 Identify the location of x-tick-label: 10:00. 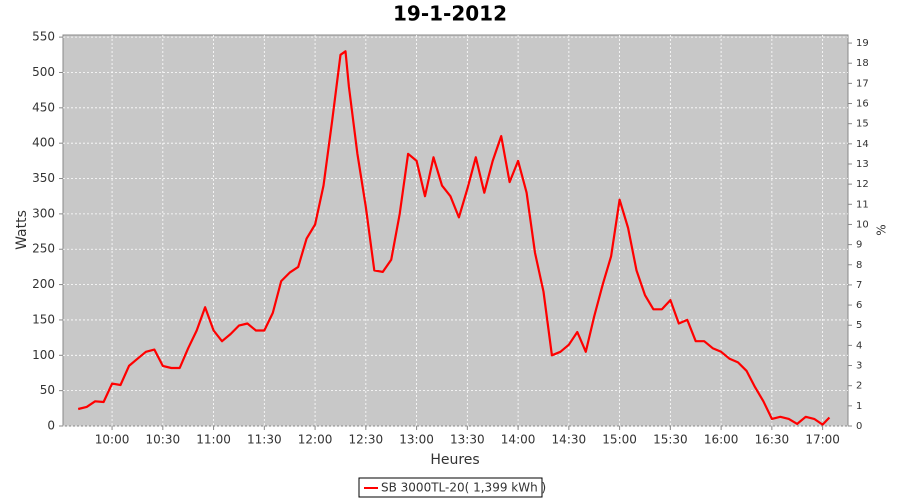
(112, 440).